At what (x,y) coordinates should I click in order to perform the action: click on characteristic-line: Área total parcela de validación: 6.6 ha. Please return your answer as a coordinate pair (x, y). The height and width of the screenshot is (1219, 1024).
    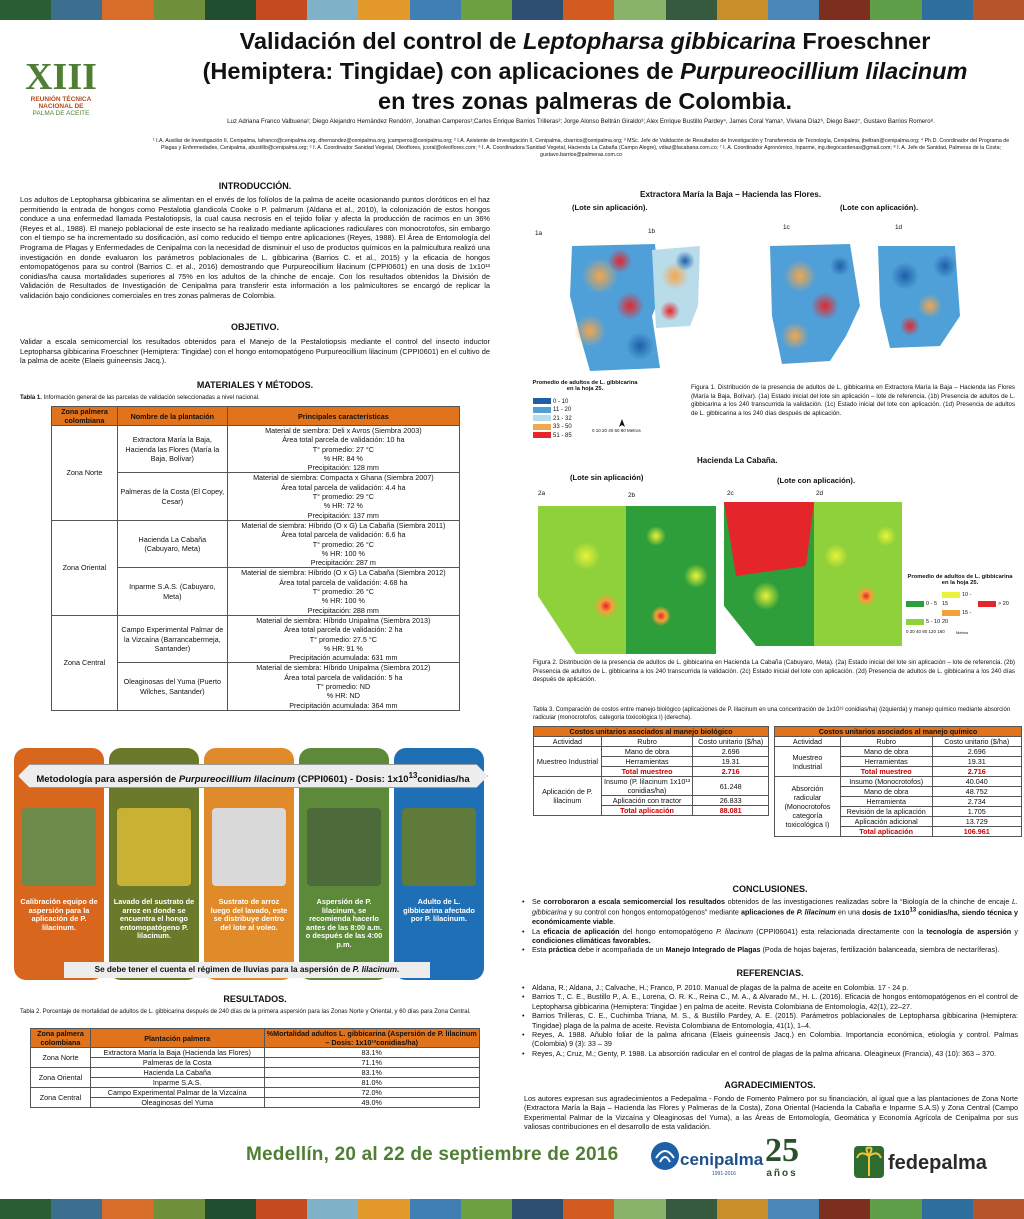
    Looking at the image, I should click on (343, 535).